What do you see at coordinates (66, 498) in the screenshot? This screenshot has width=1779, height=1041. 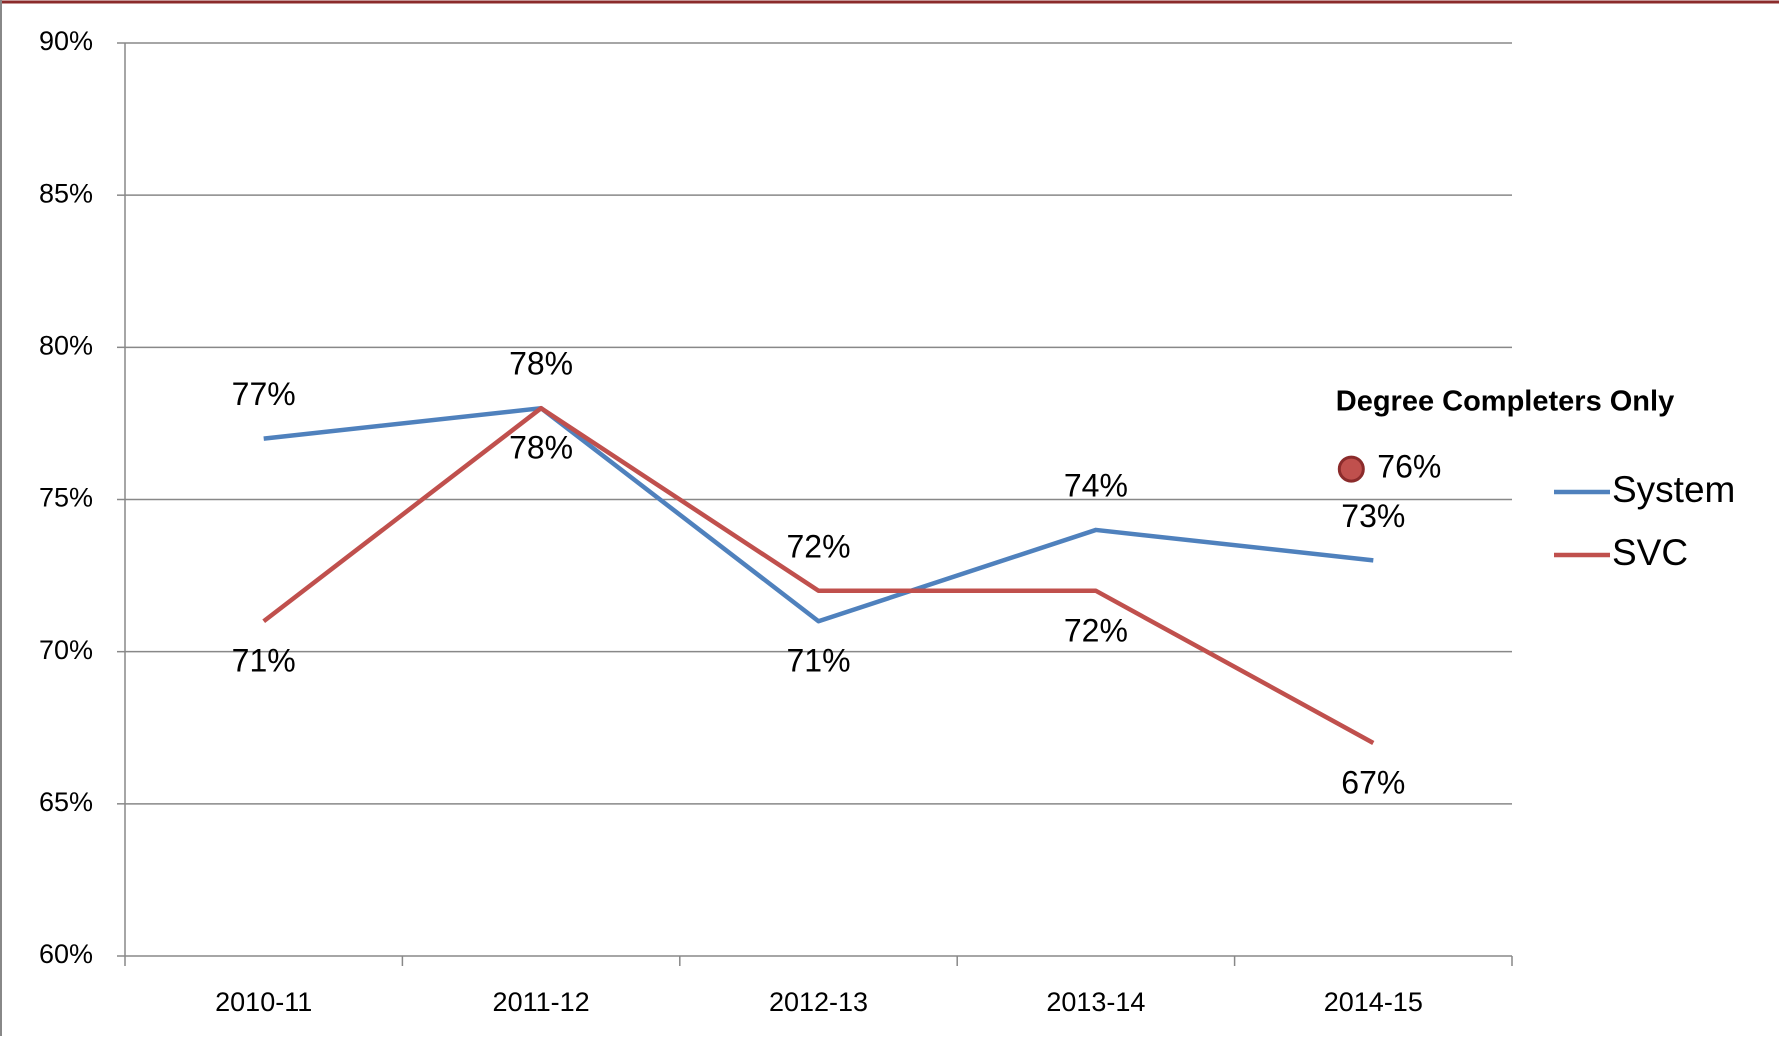 I see `y-tick-label: 75%` at bounding box center [66, 498].